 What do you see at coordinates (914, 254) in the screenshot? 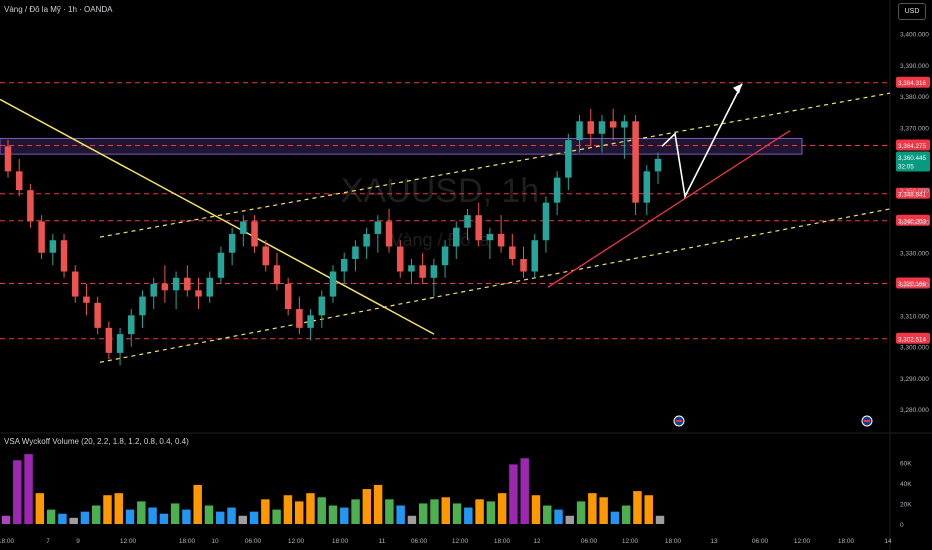
I see `price-tick-label: 3,330.000` at bounding box center [914, 254].